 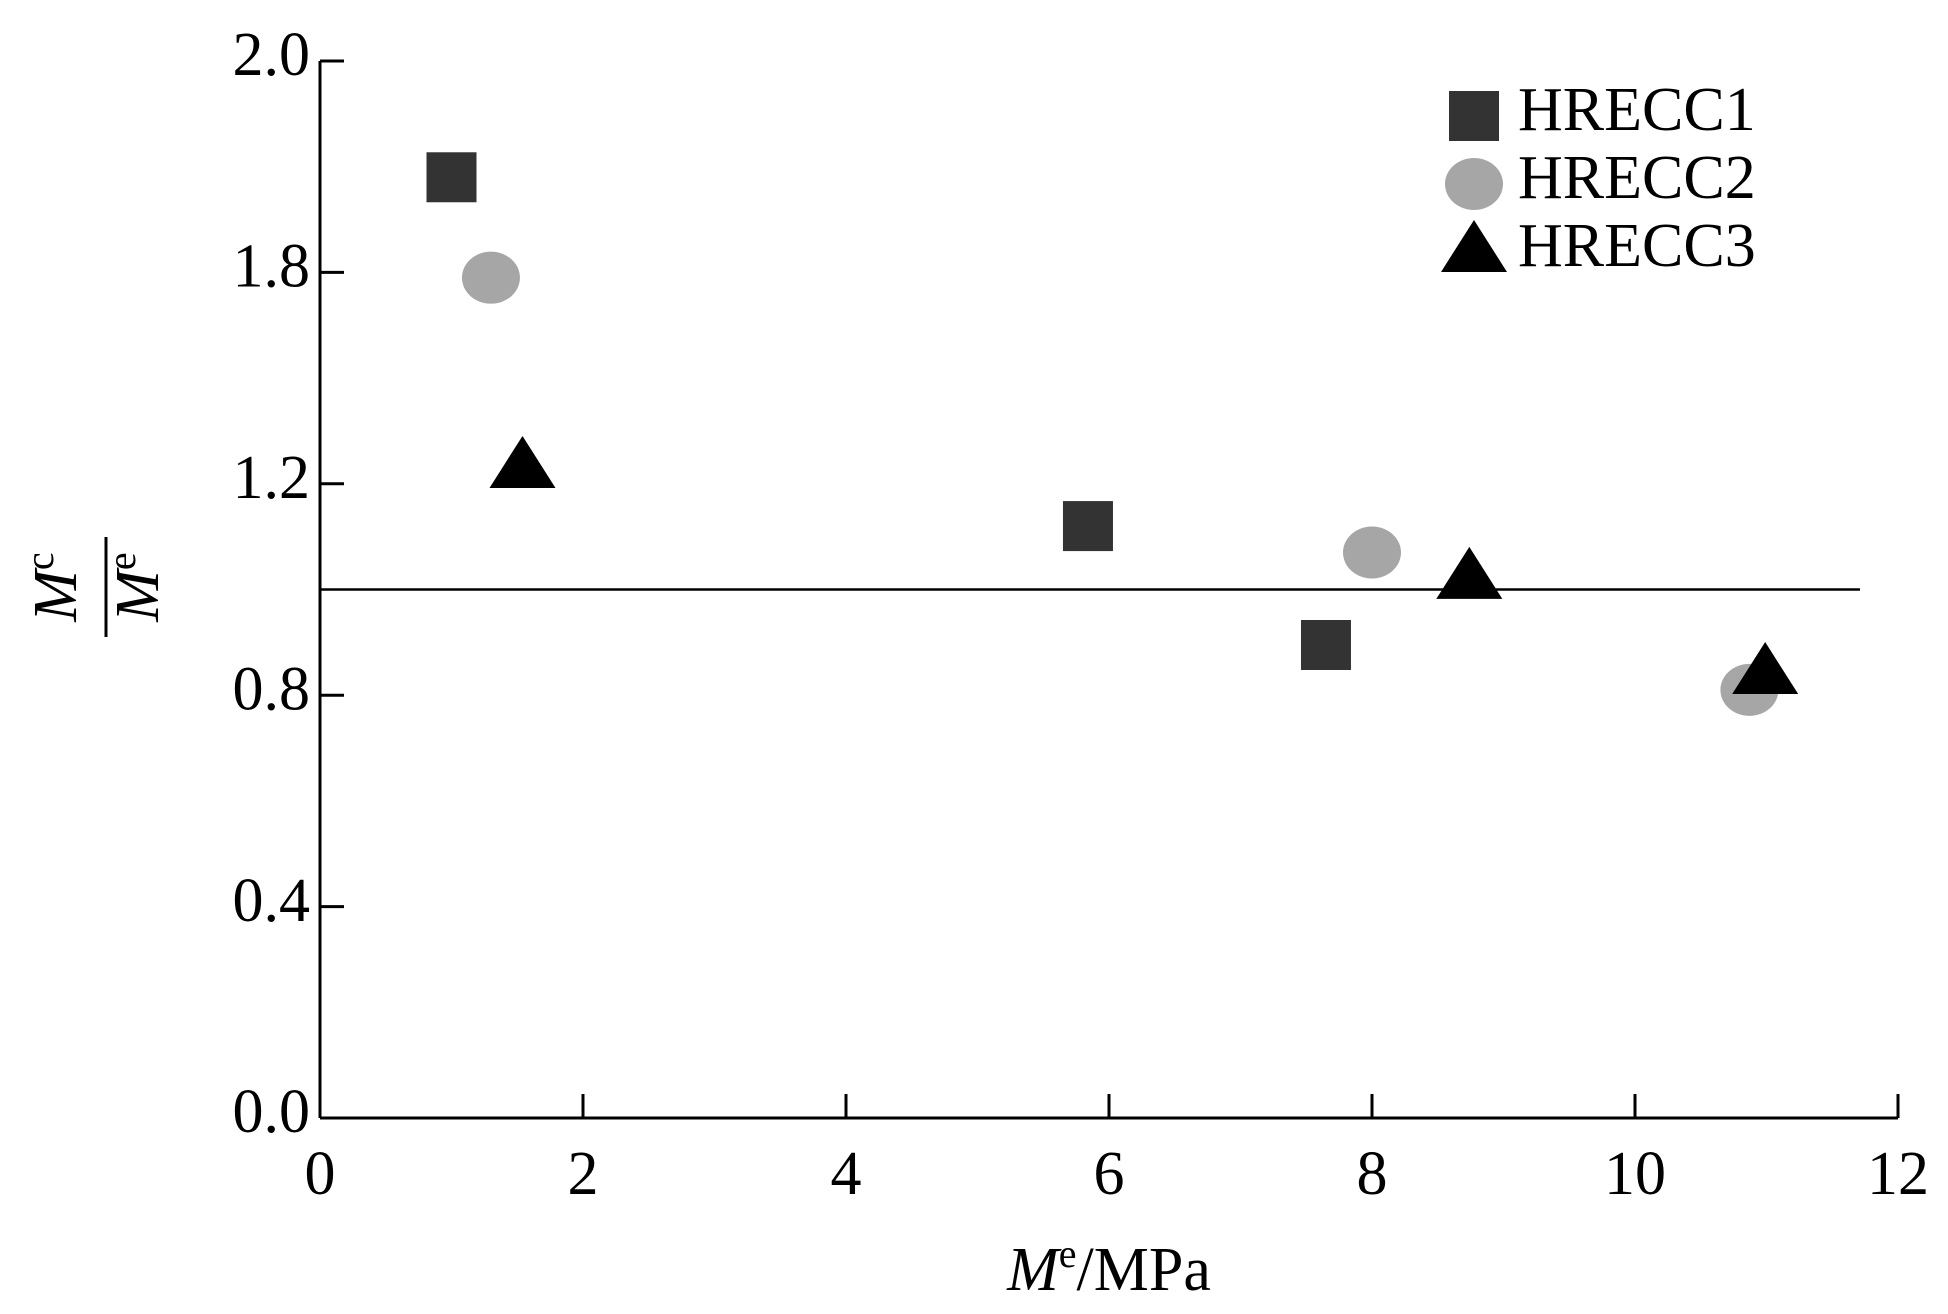 I want to click on legend-label: HRECC1, so click(x=1637, y=110).